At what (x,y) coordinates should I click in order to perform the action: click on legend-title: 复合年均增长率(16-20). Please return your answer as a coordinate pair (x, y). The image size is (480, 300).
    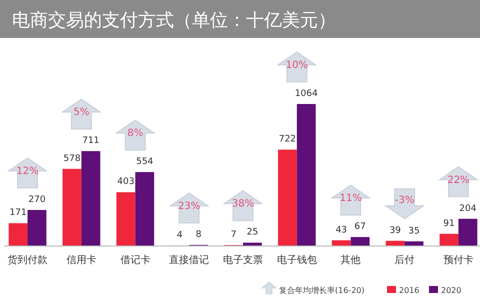
    Looking at the image, I should click on (321, 290).